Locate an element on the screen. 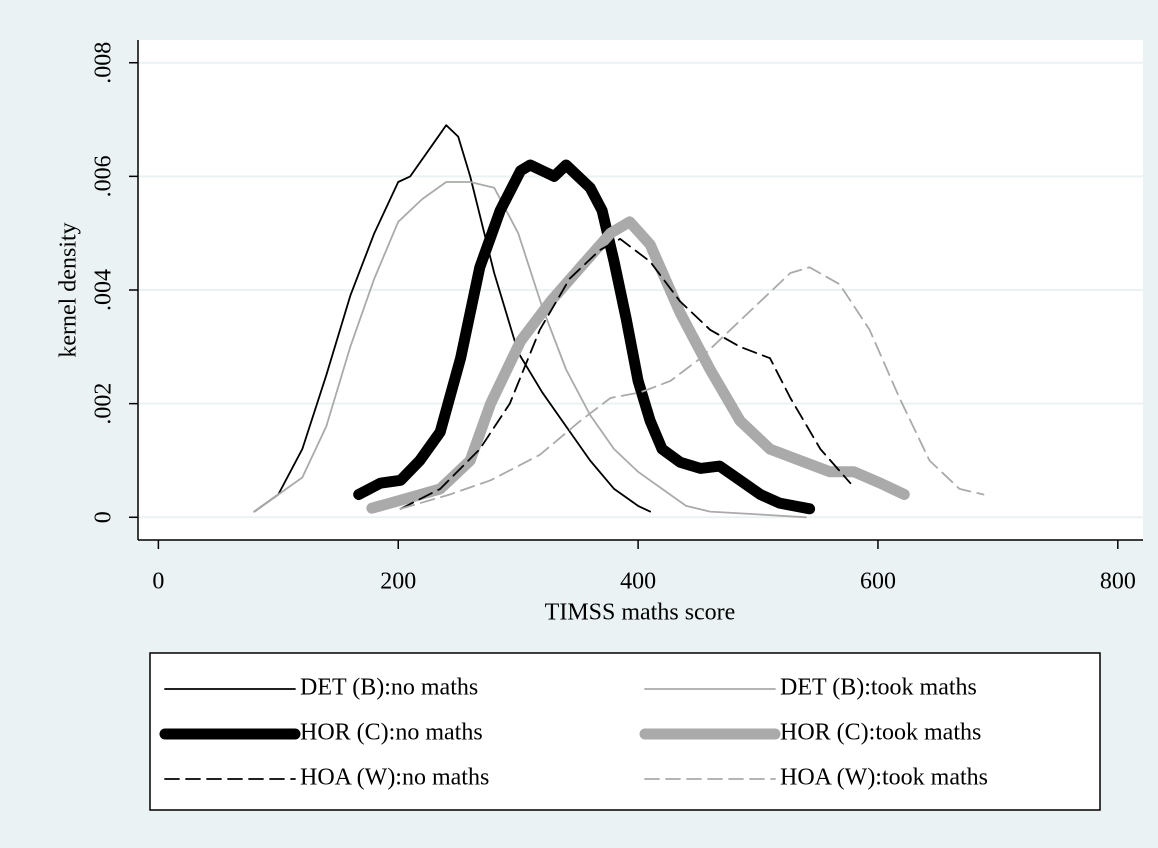 Image resolution: width=1158 pixels, height=848 pixels. legend-label: HOA (W):no maths is located at coordinates (394, 778).